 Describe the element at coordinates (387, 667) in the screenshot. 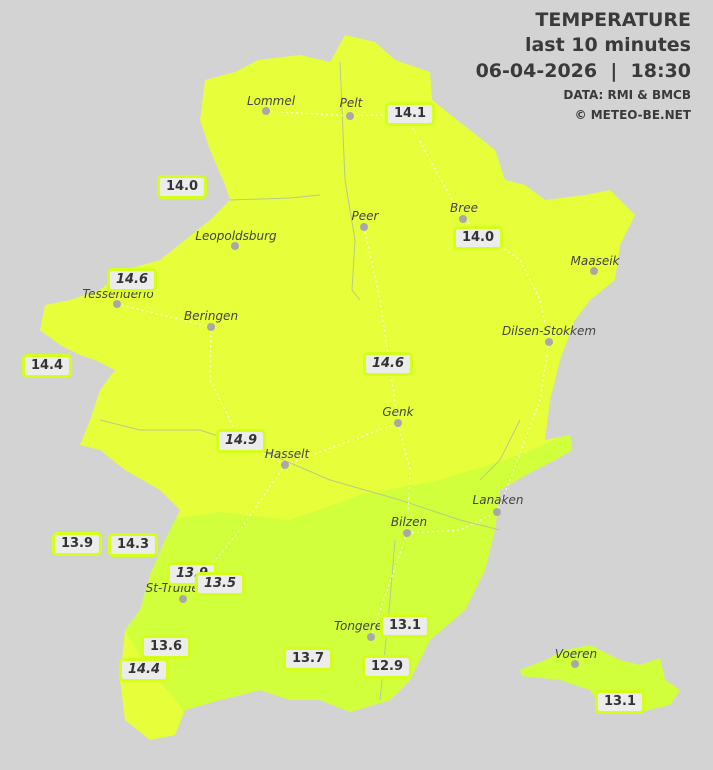

I see `temperature-reading: 12.9` at that location.